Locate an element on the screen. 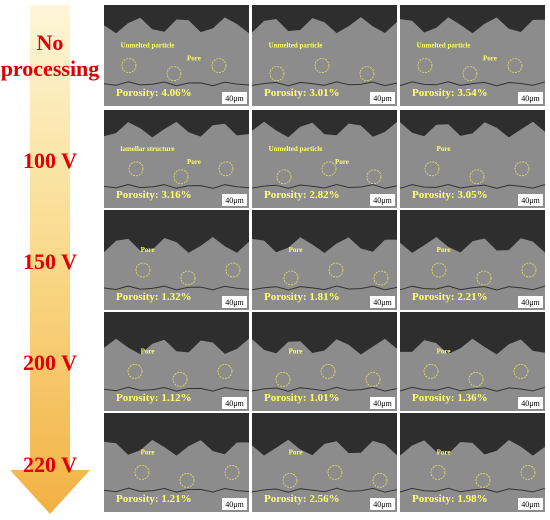 This screenshot has width=550, height=520. porosity-label: Porosity: 1.01% is located at coordinates (302, 398).